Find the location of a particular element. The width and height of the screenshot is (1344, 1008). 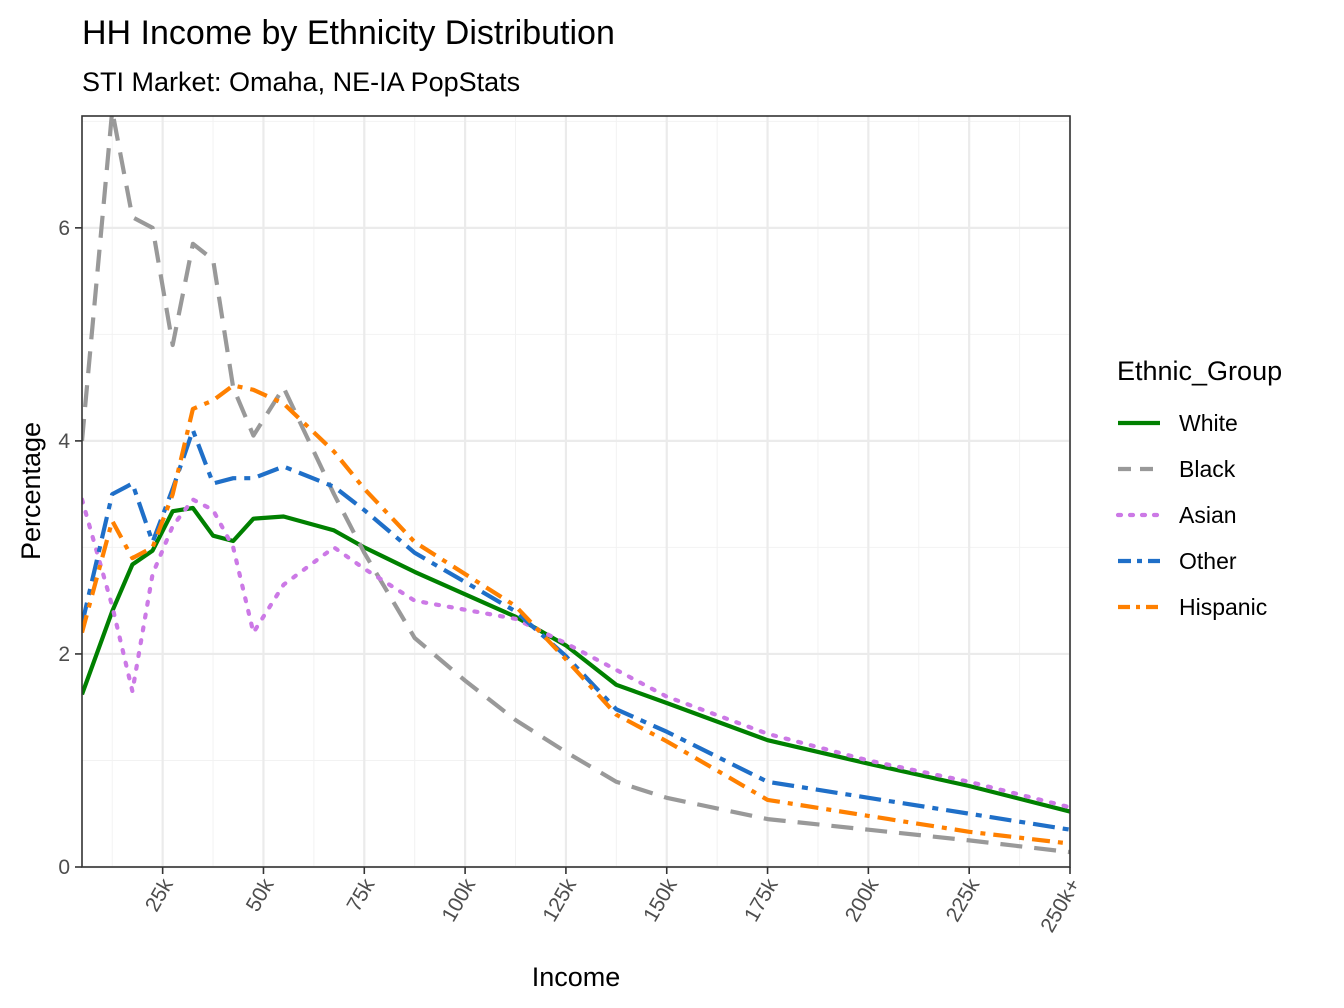

x-tick-label: 100k is located at coordinates (459, 899).